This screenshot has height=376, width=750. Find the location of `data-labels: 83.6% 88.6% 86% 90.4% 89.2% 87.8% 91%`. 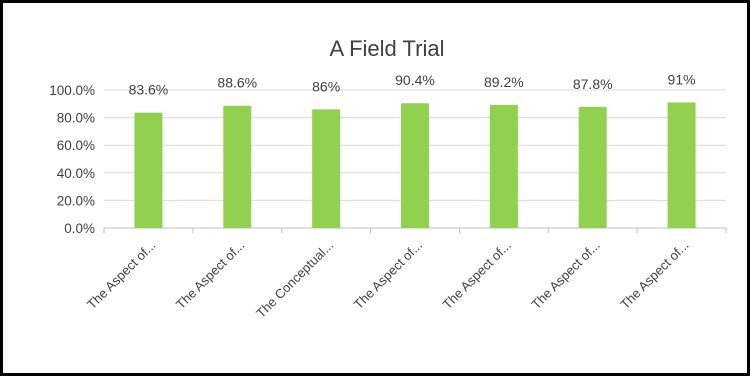

data-labels: 83.6% 88.6% 86% 90.4% 89.2% 87.8% 91% is located at coordinates (412, 84).